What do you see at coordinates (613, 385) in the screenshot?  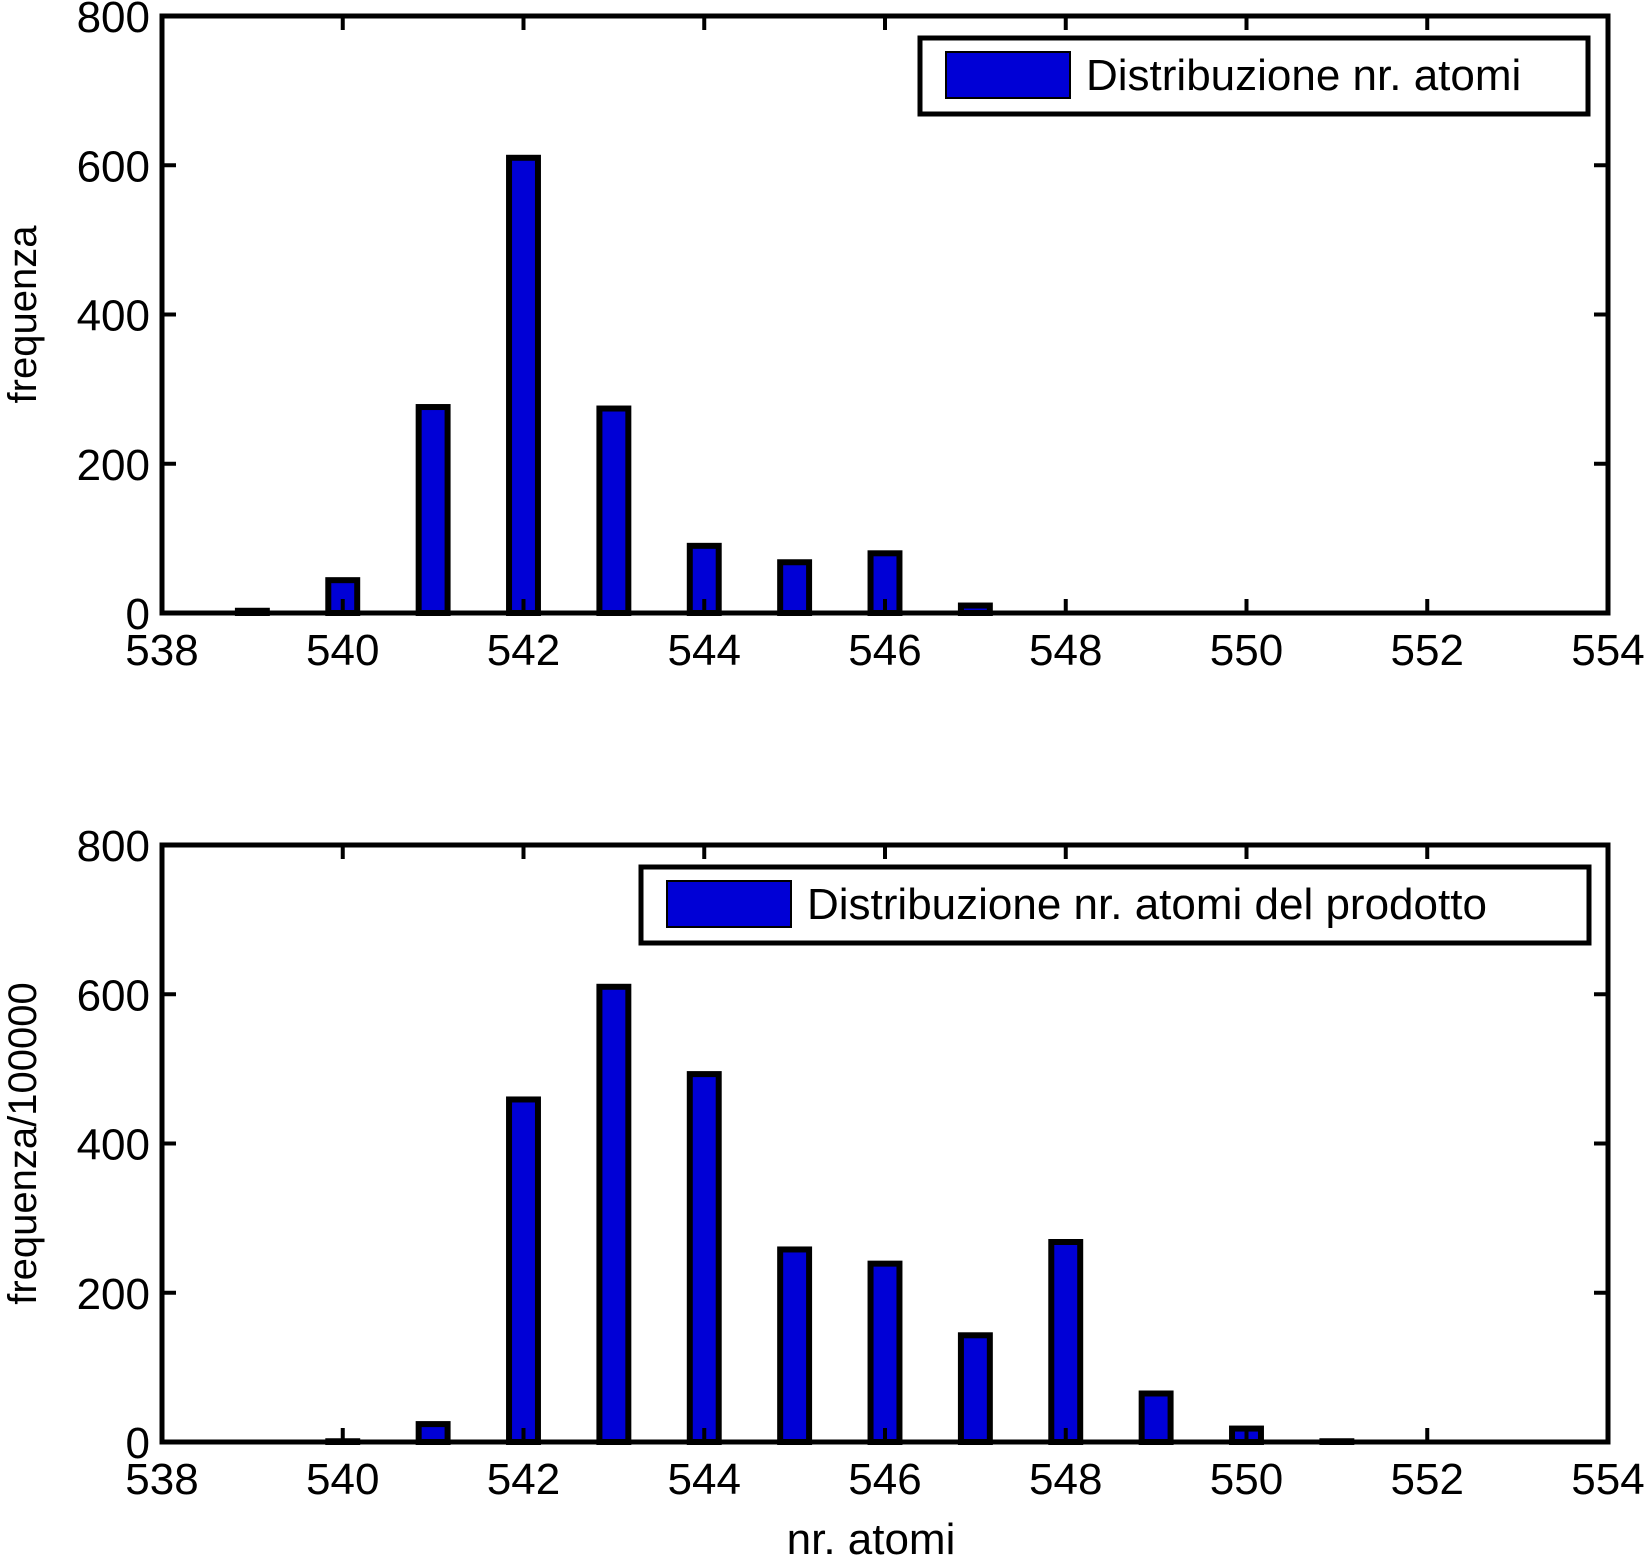 I see `bar-series` at bounding box center [613, 385].